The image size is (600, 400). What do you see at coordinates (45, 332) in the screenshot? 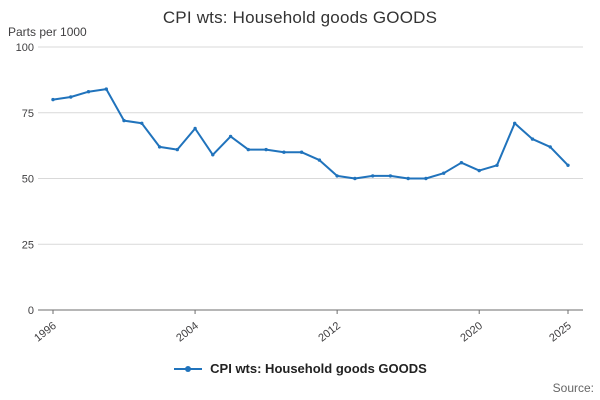
I see `x-tick-label: 1996` at bounding box center [45, 332].